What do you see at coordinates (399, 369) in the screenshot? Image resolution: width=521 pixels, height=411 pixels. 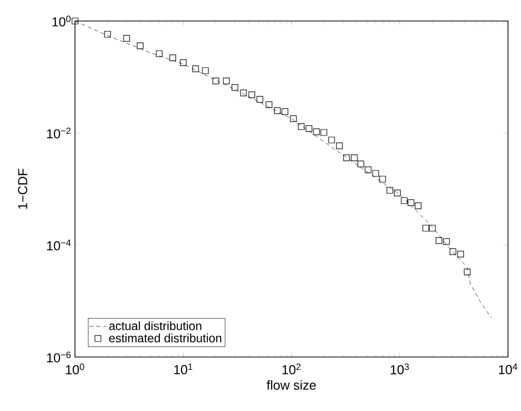 I see `x-tick-label: 10$^{3}$` at bounding box center [399, 369].